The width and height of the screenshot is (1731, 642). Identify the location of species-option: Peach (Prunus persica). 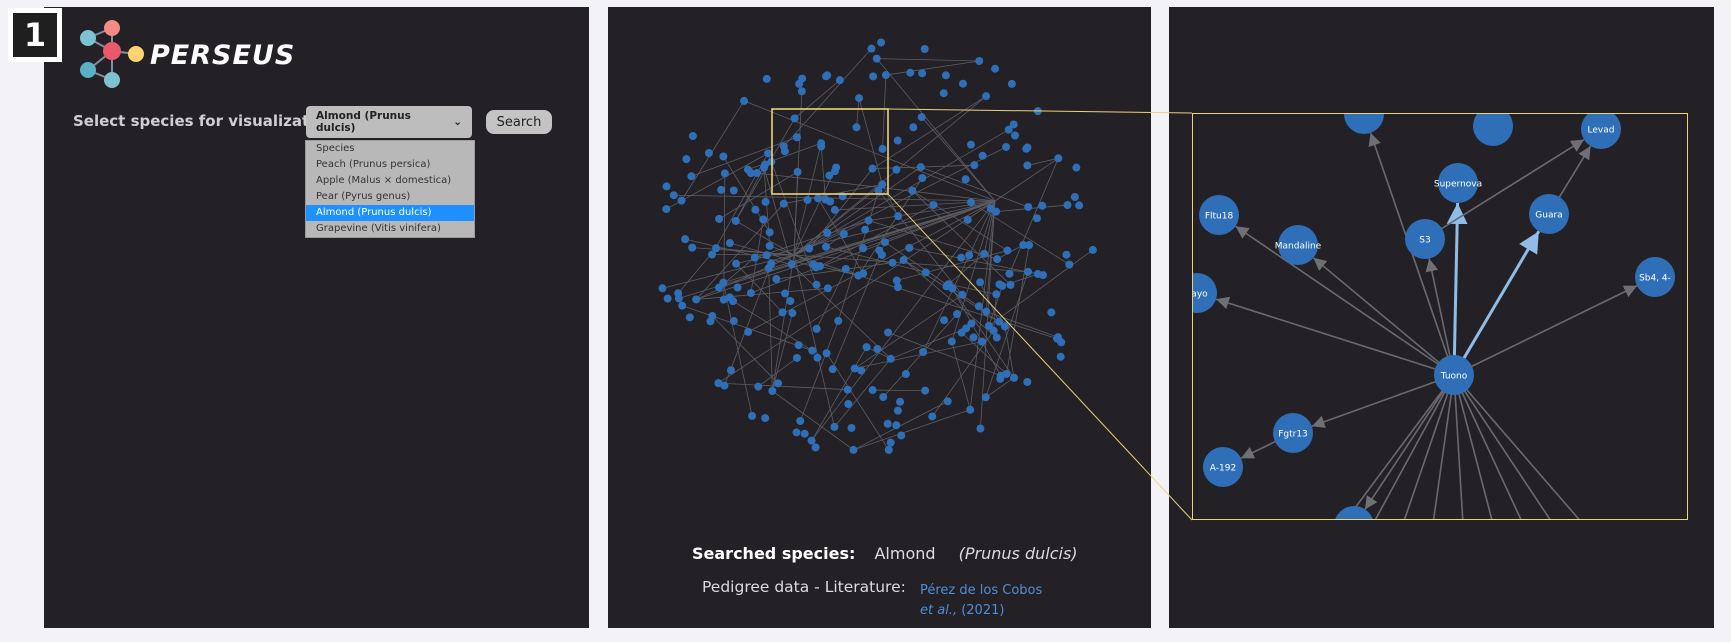
(373, 164).